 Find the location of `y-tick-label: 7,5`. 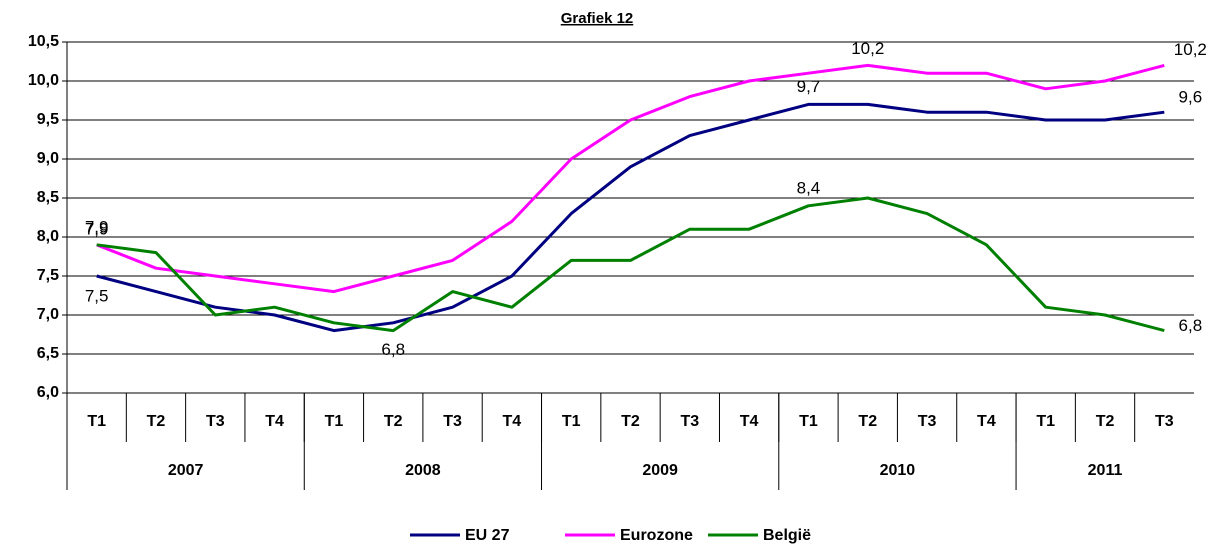

y-tick-label: 7,5 is located at coordinates (48, 275).